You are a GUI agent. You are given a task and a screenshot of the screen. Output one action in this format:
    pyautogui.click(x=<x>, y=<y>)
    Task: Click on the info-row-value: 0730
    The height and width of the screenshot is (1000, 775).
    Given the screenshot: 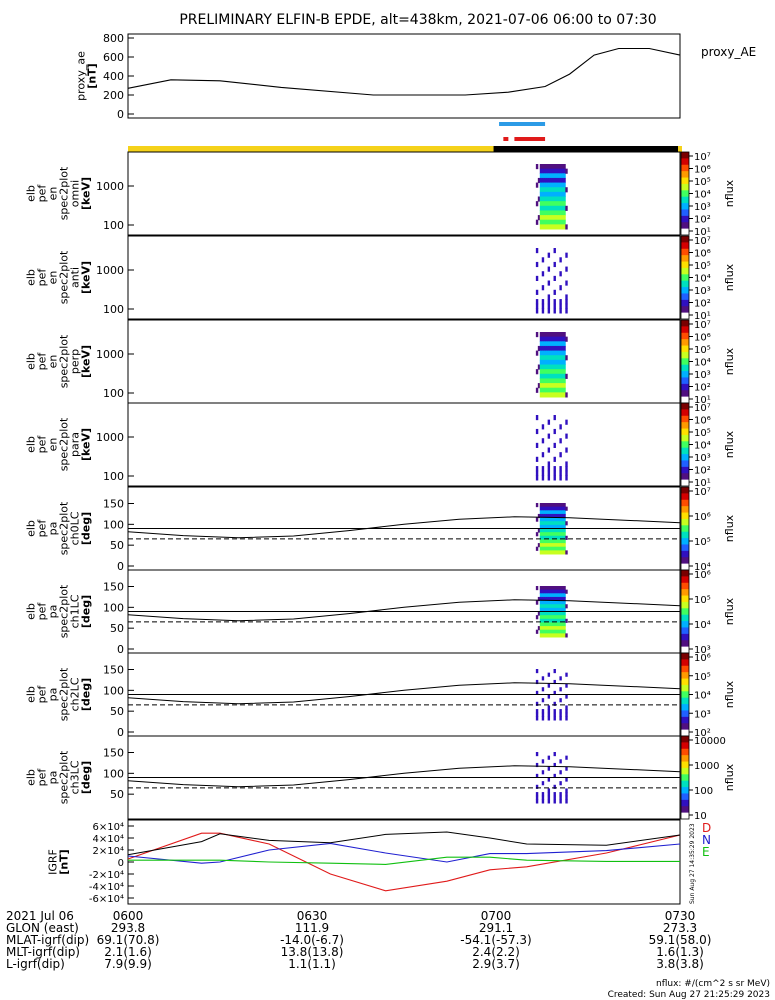 What is the action you would take?
    pyautogui.click(x=680, y=916)
    